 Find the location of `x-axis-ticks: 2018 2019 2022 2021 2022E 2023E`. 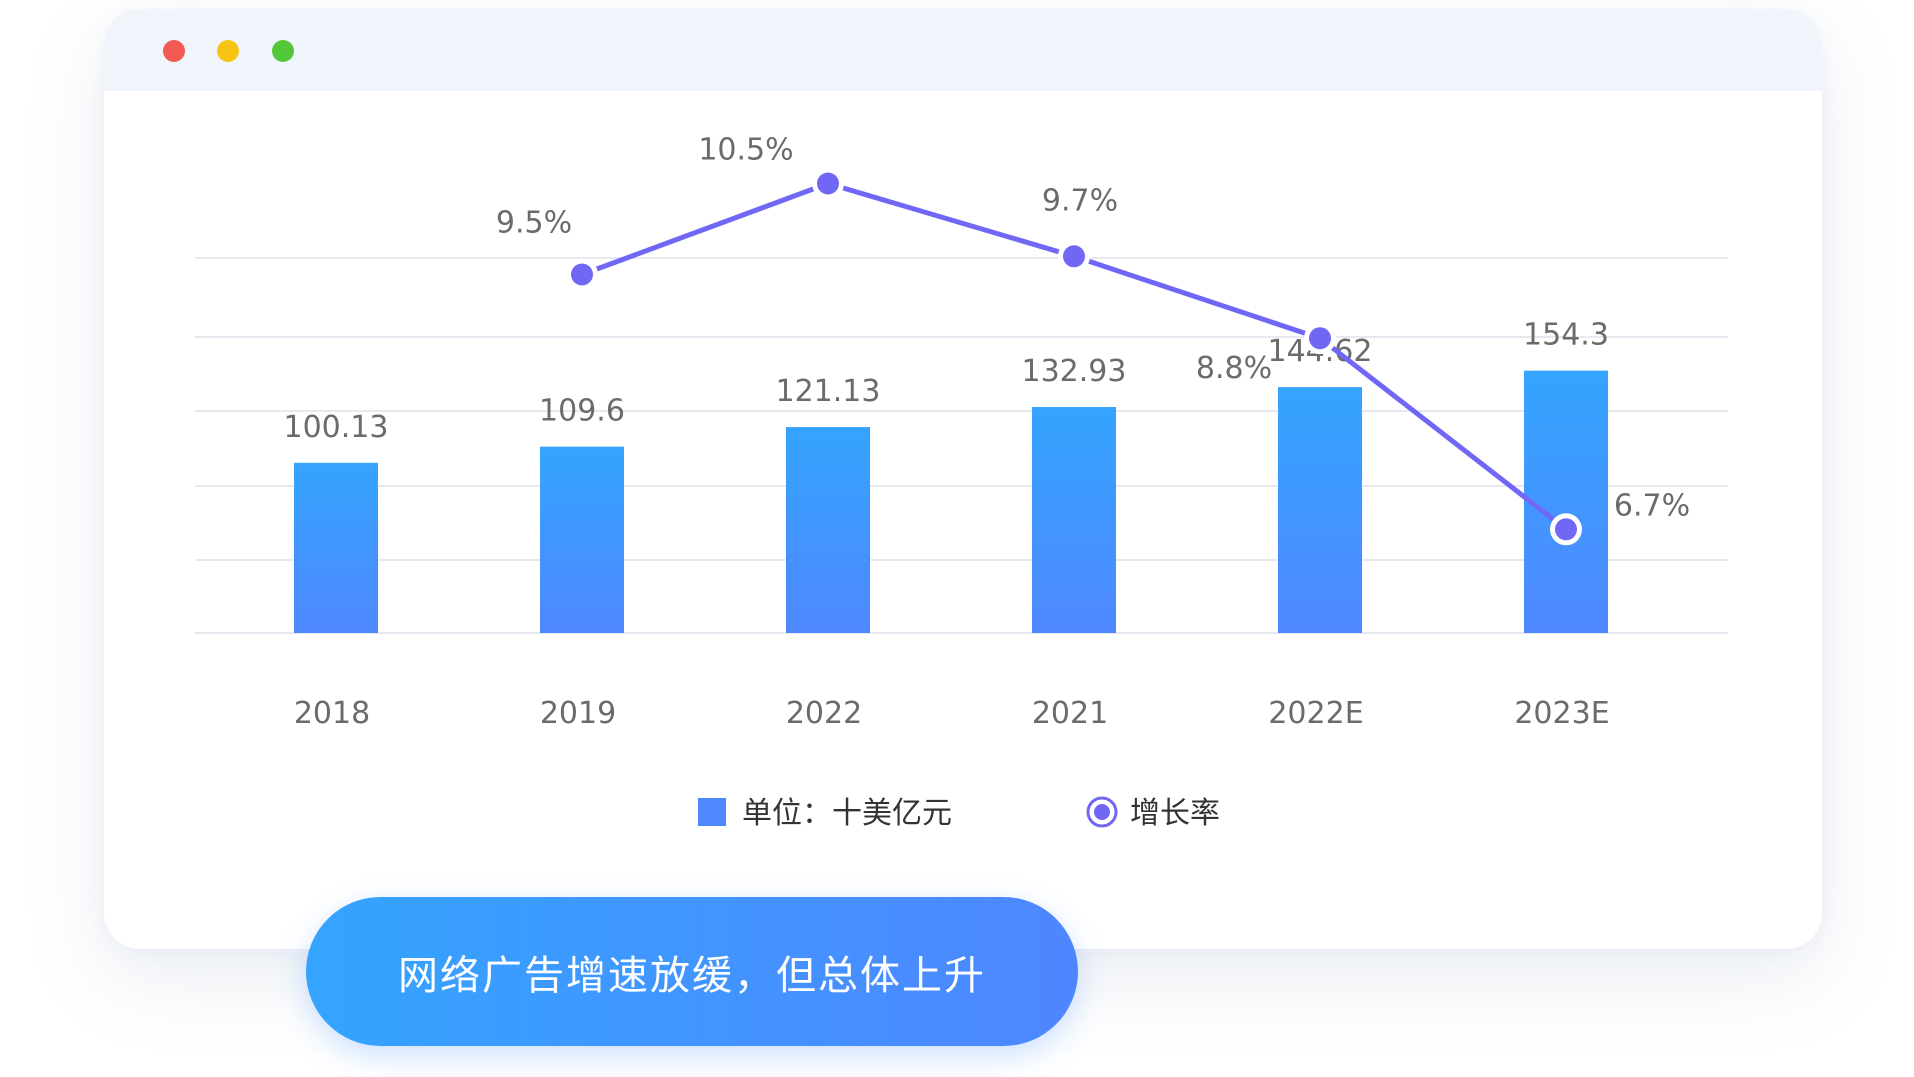

x-axis-ticks: 2018 2019 2022 2021 2022E 2023E is located at coordinates (952, 713).